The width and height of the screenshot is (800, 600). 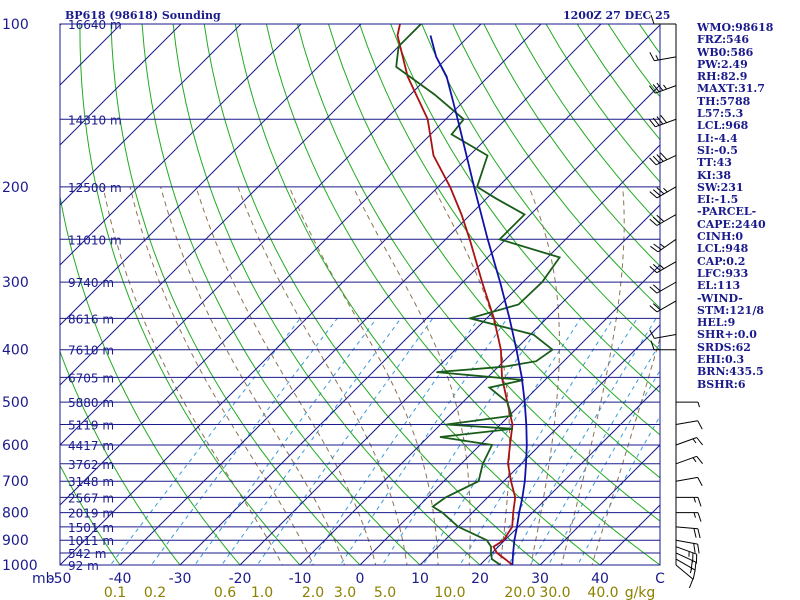 I want to click on pressure-tick-label: 200, so click(x=15, y=188).